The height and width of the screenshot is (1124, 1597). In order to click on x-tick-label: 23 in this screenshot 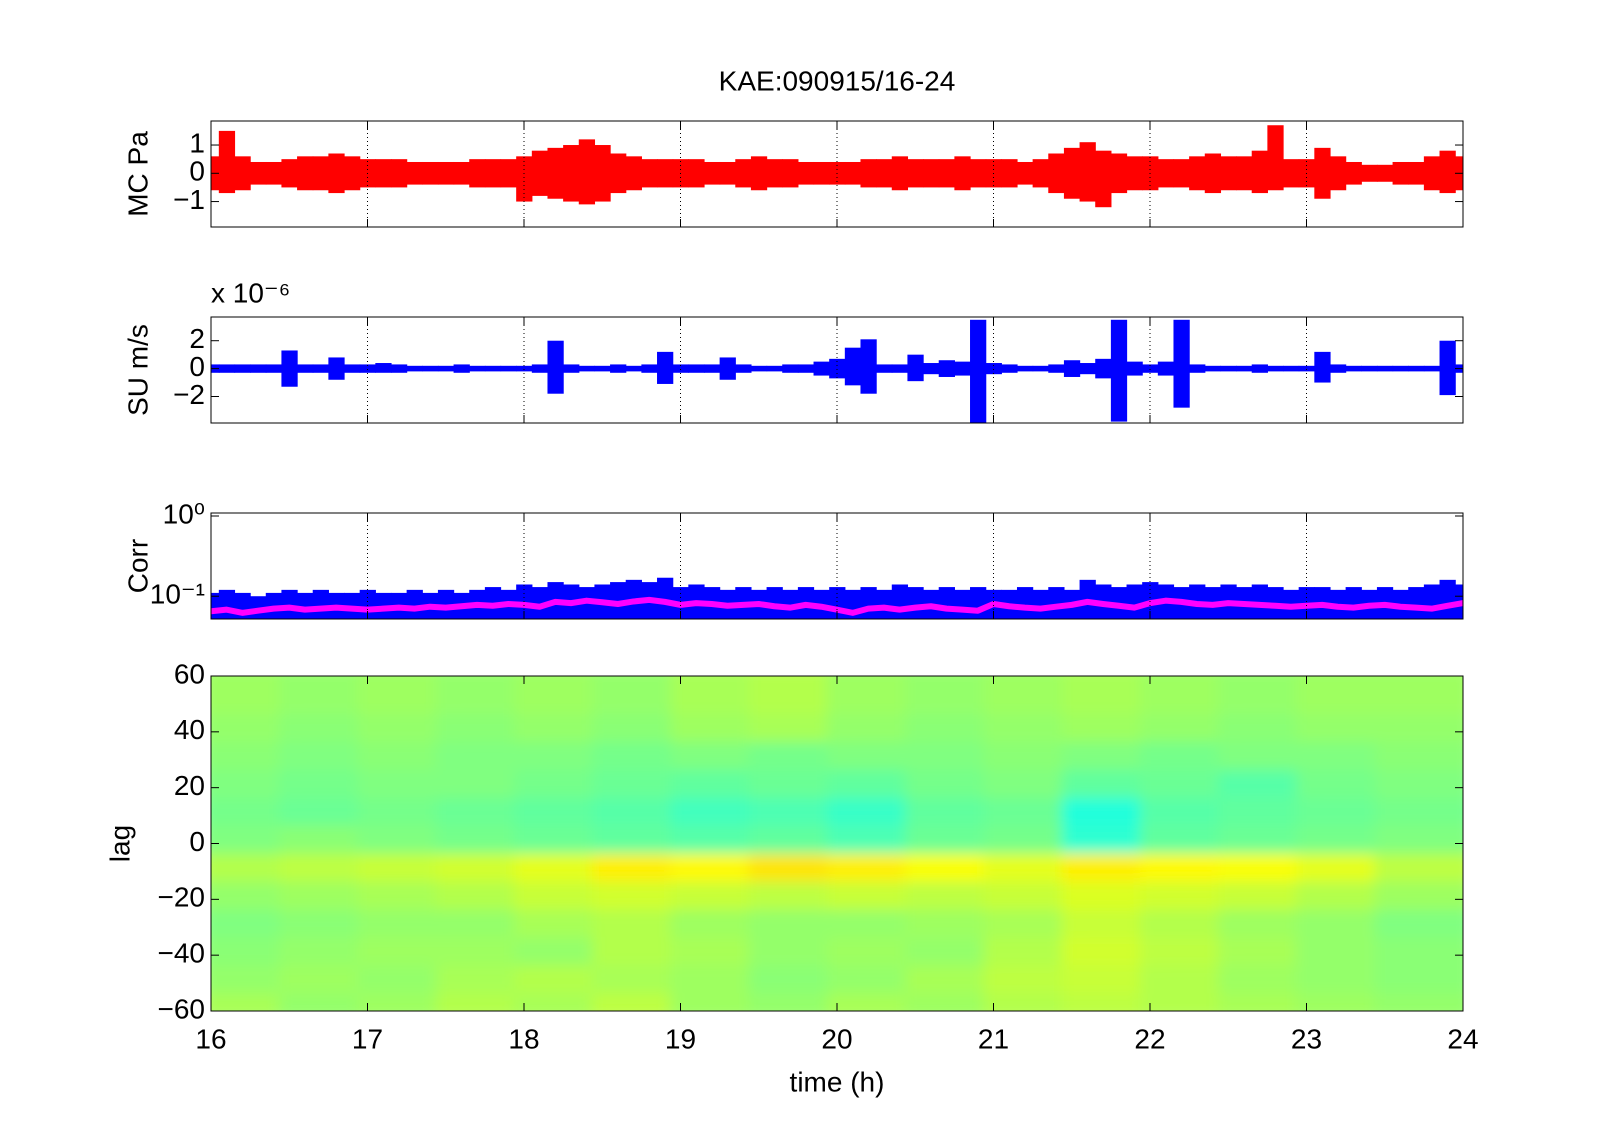, I will do `click(1306, 1038)`.